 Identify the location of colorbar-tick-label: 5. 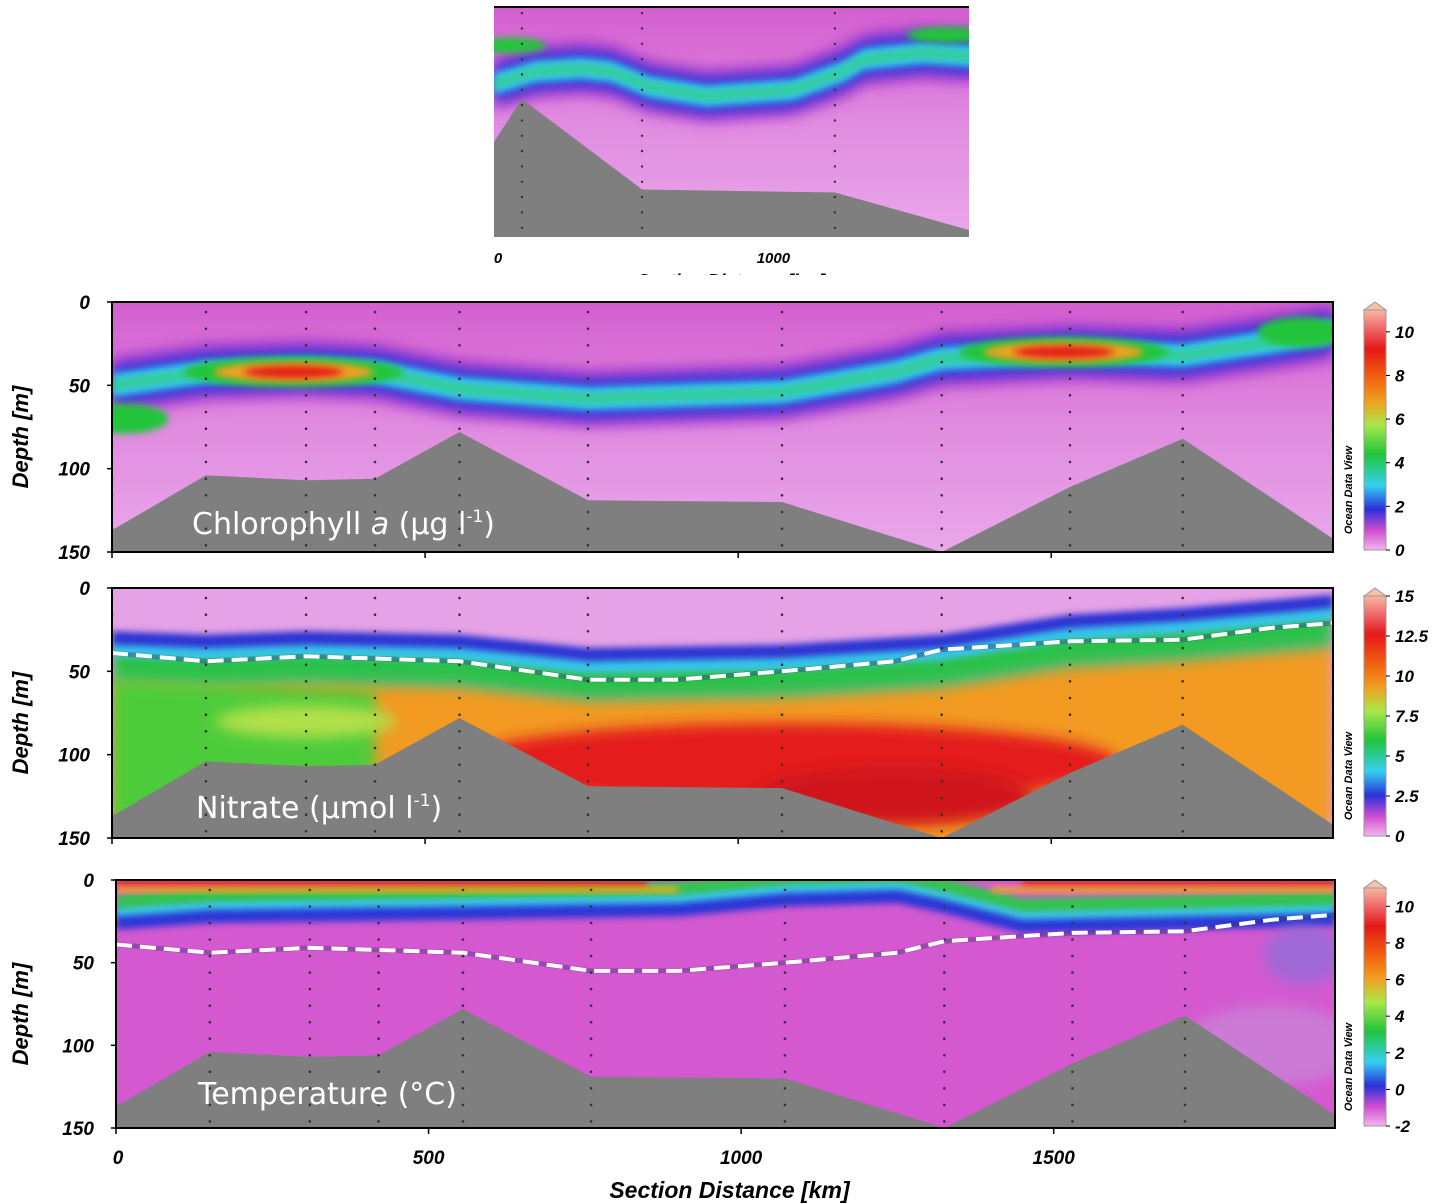
(1400, 756).